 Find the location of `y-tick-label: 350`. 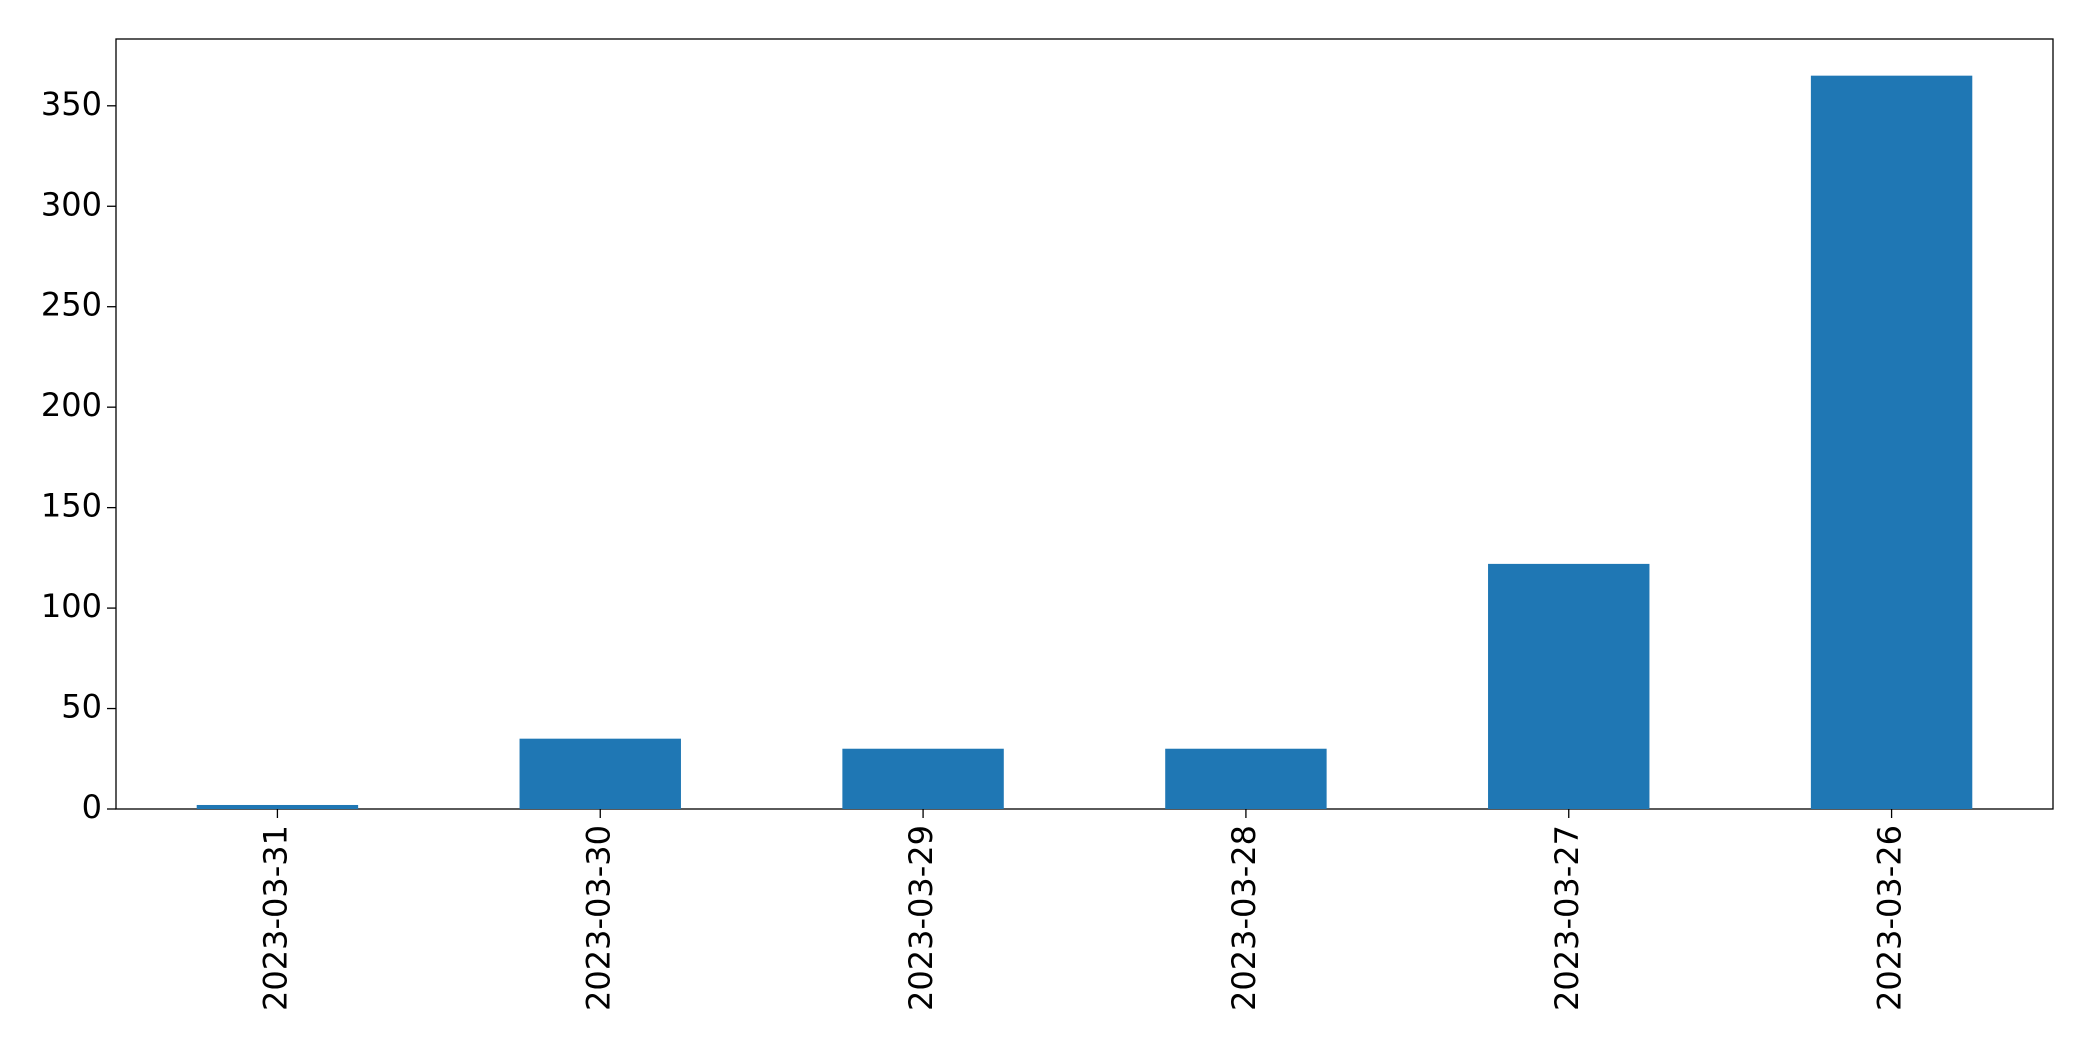

y-tick-label: 350 is located at coordinates (71, 104).